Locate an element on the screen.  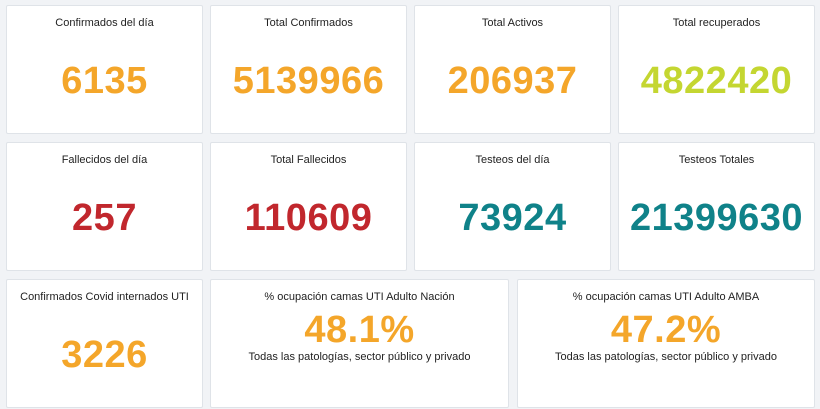
card-label: % ocupación camas UTI Adulto Nación is located at coordinates (359, 297).